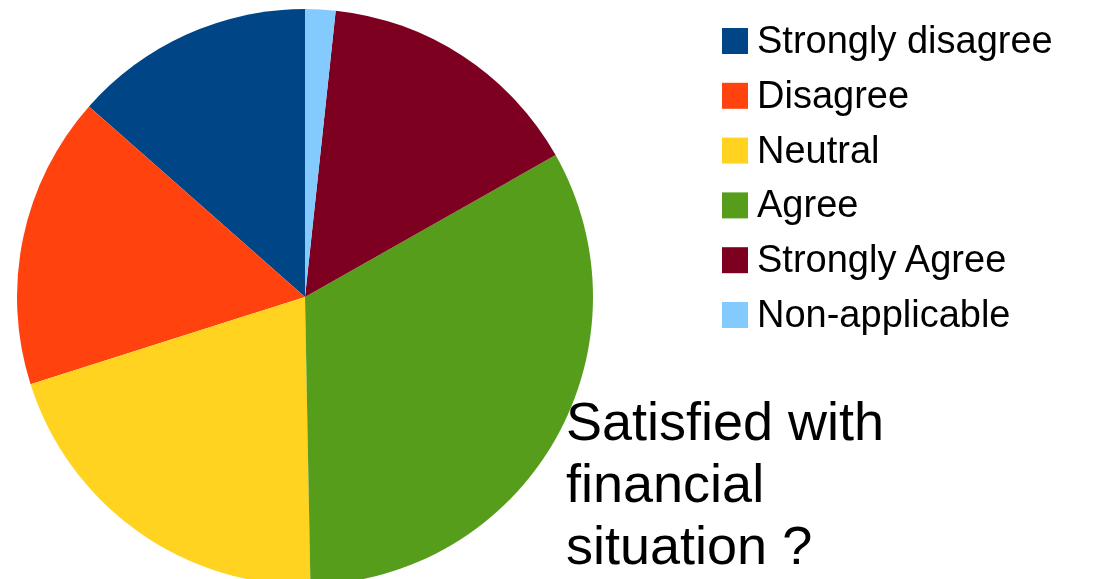 This screenshot has height=579, width=1098. What do you see at coordinates (884, 314) in the screenshot?
I see `legend-label: Non-applicable` at bounding box center [884, 314].